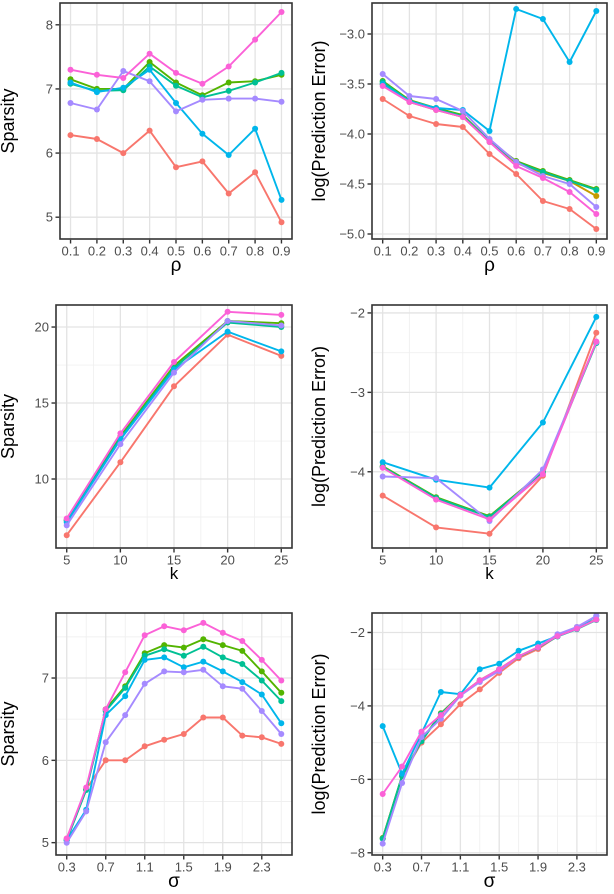 Image resolution: width=614 pixels, height=894 pixels. What do you see at coordinates (352, 184) in the screenshot?
I see `y-tick-label: −4.5` at bounding box center [352, 184].